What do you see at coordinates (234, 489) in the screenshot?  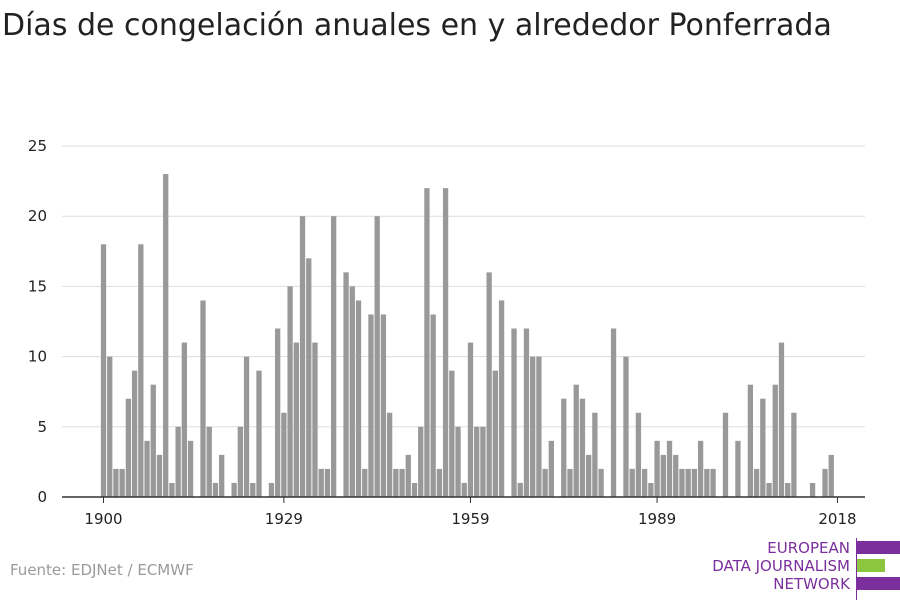 I see `bar-1921` at bounding box center [234, 489].